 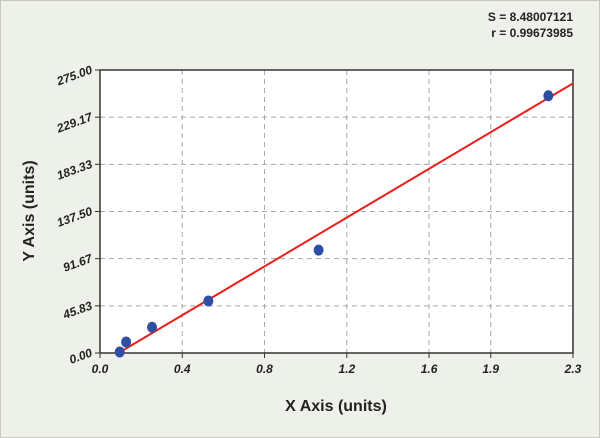 What do you see at coordinates (346, 369) in the screenshot?
I see `x-tick-label: 1.2` at bounding box center [346, 369].